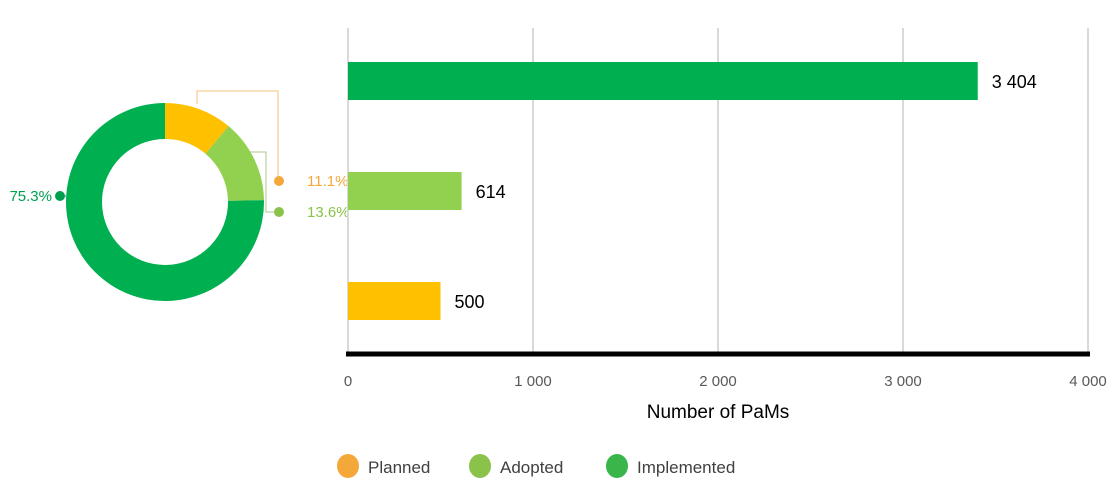  I want to click on x-axis-title: Number of PaMs, so click(718, 412).